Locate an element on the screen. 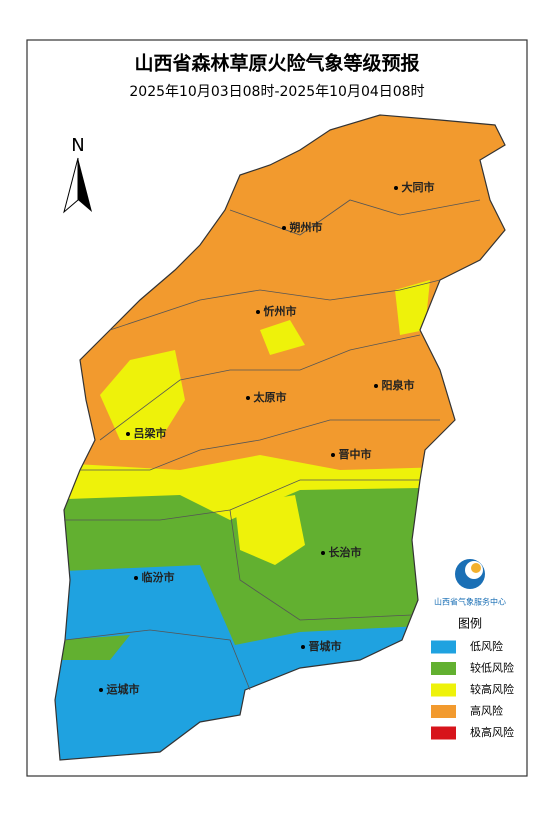 This screenshot has height=818, width=553. legend-label: 高风险 is located at coordinates (486, 711).